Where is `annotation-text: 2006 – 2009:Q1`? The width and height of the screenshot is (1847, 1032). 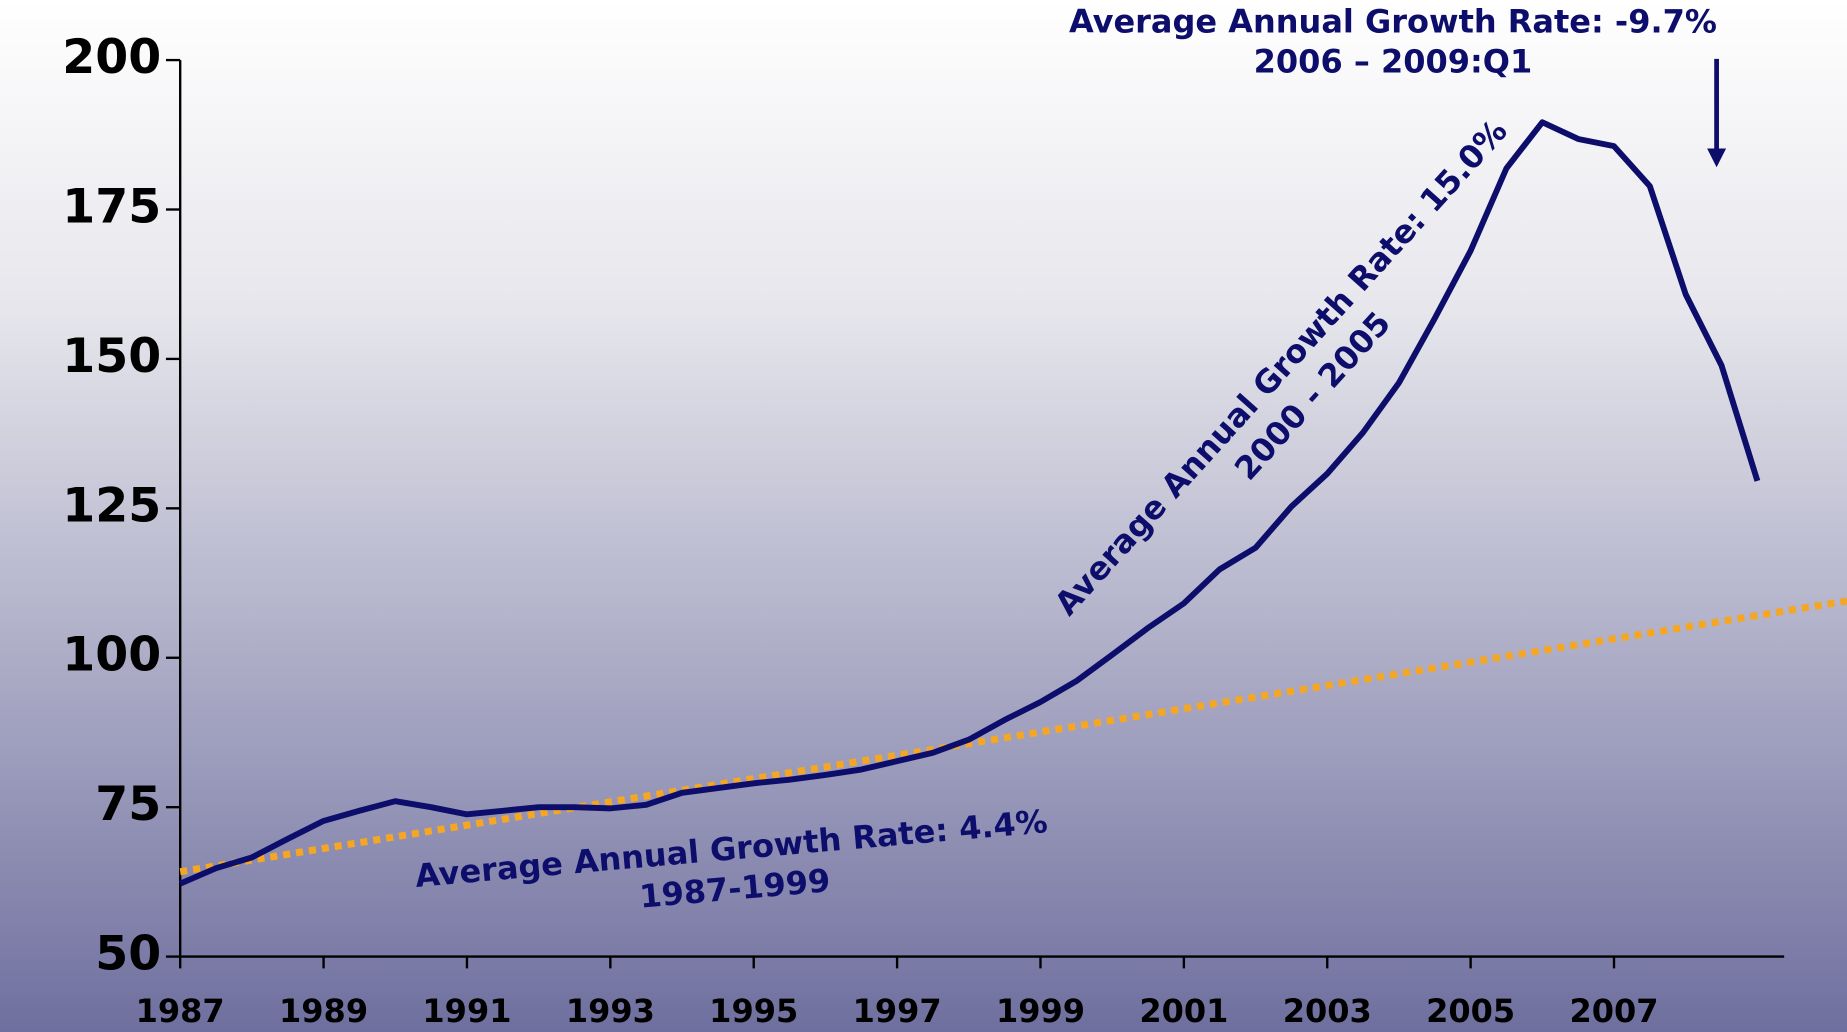
annotation-text: 2006 – 2009:Q1 is located at coordinates (1393, 62).